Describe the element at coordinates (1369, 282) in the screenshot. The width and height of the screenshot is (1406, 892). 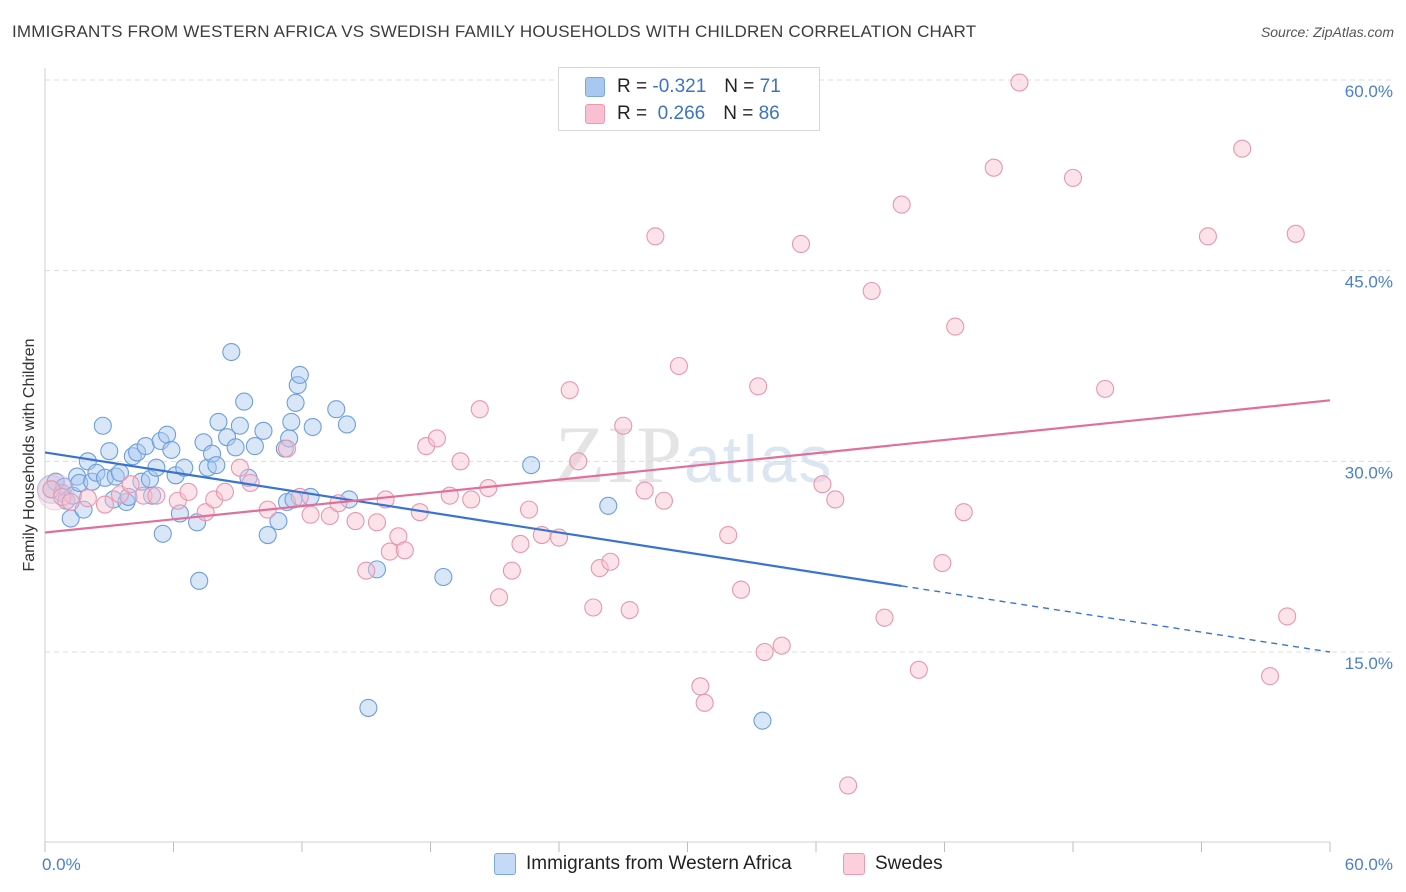
I see `y-tick-label: 45.0%` at that location.